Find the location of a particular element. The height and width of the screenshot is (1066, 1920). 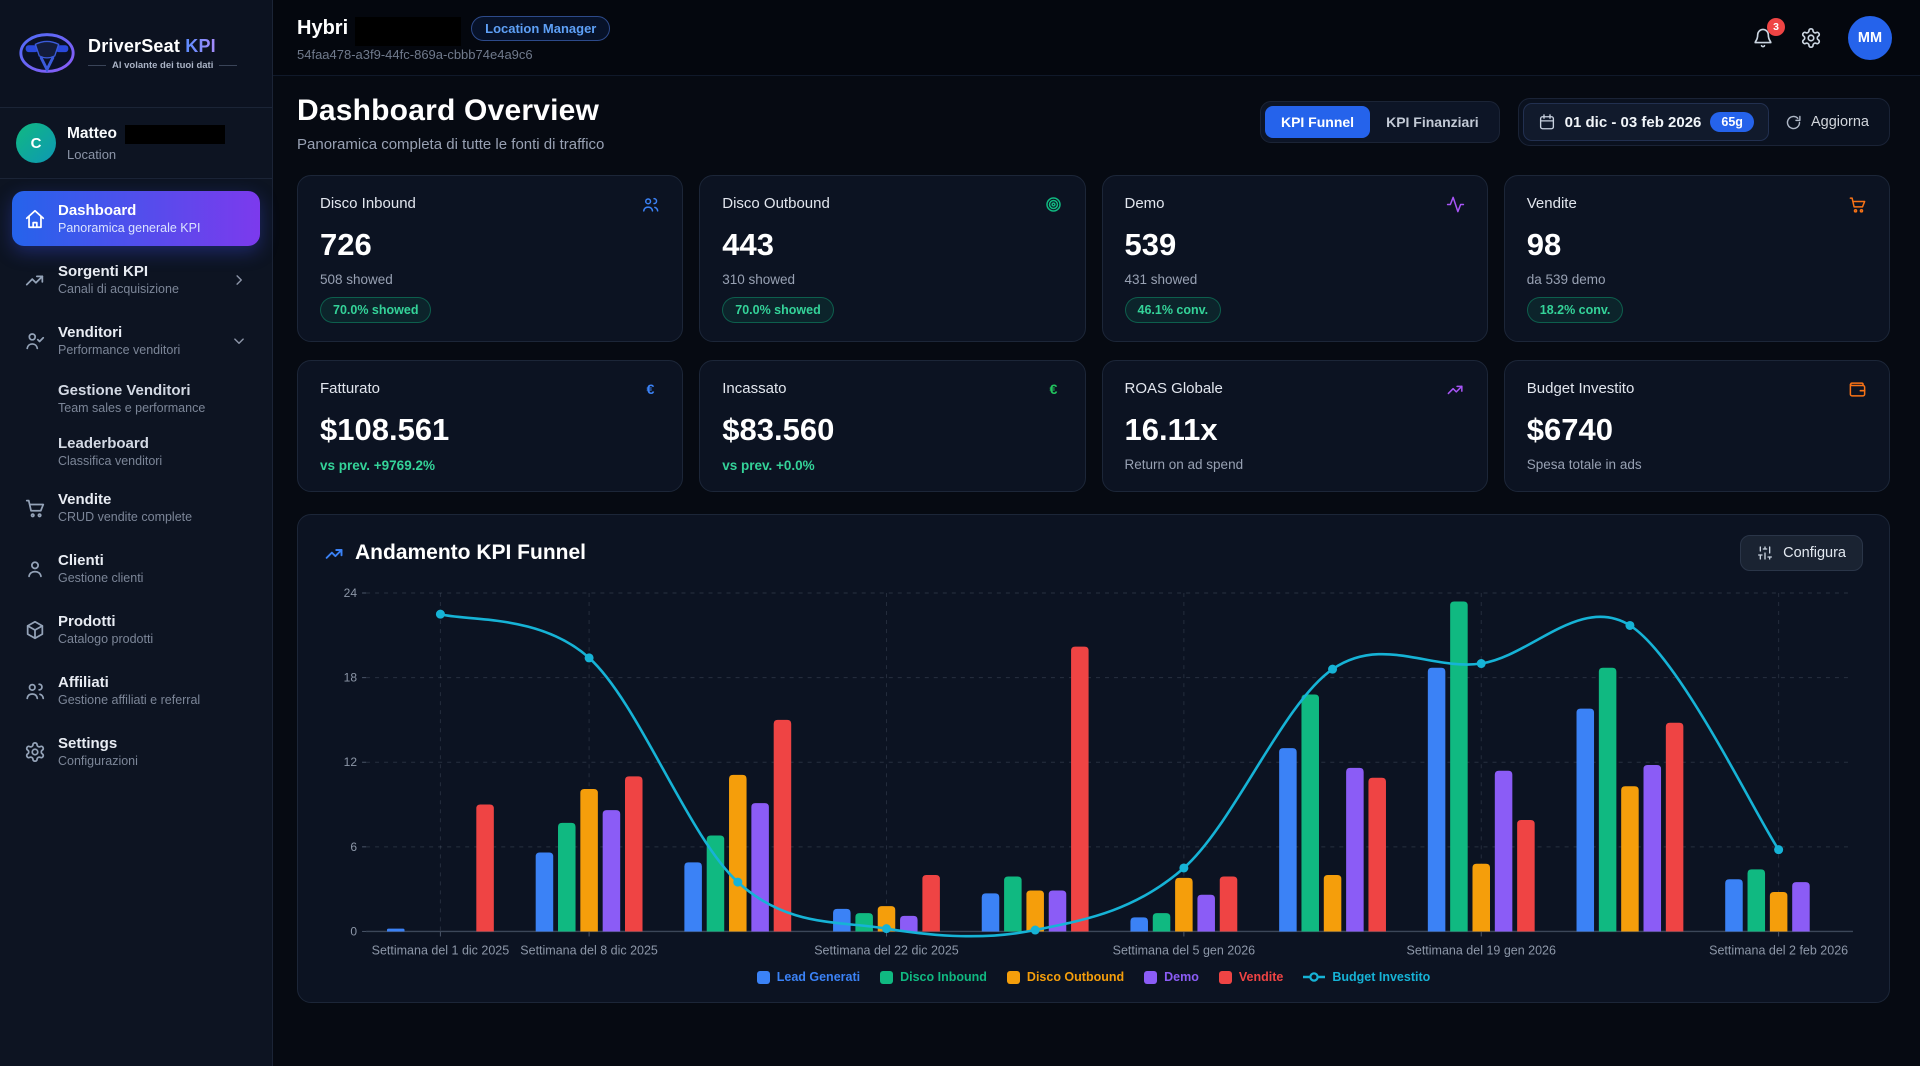

line-point-w4 is located at coordinates (886, 929).